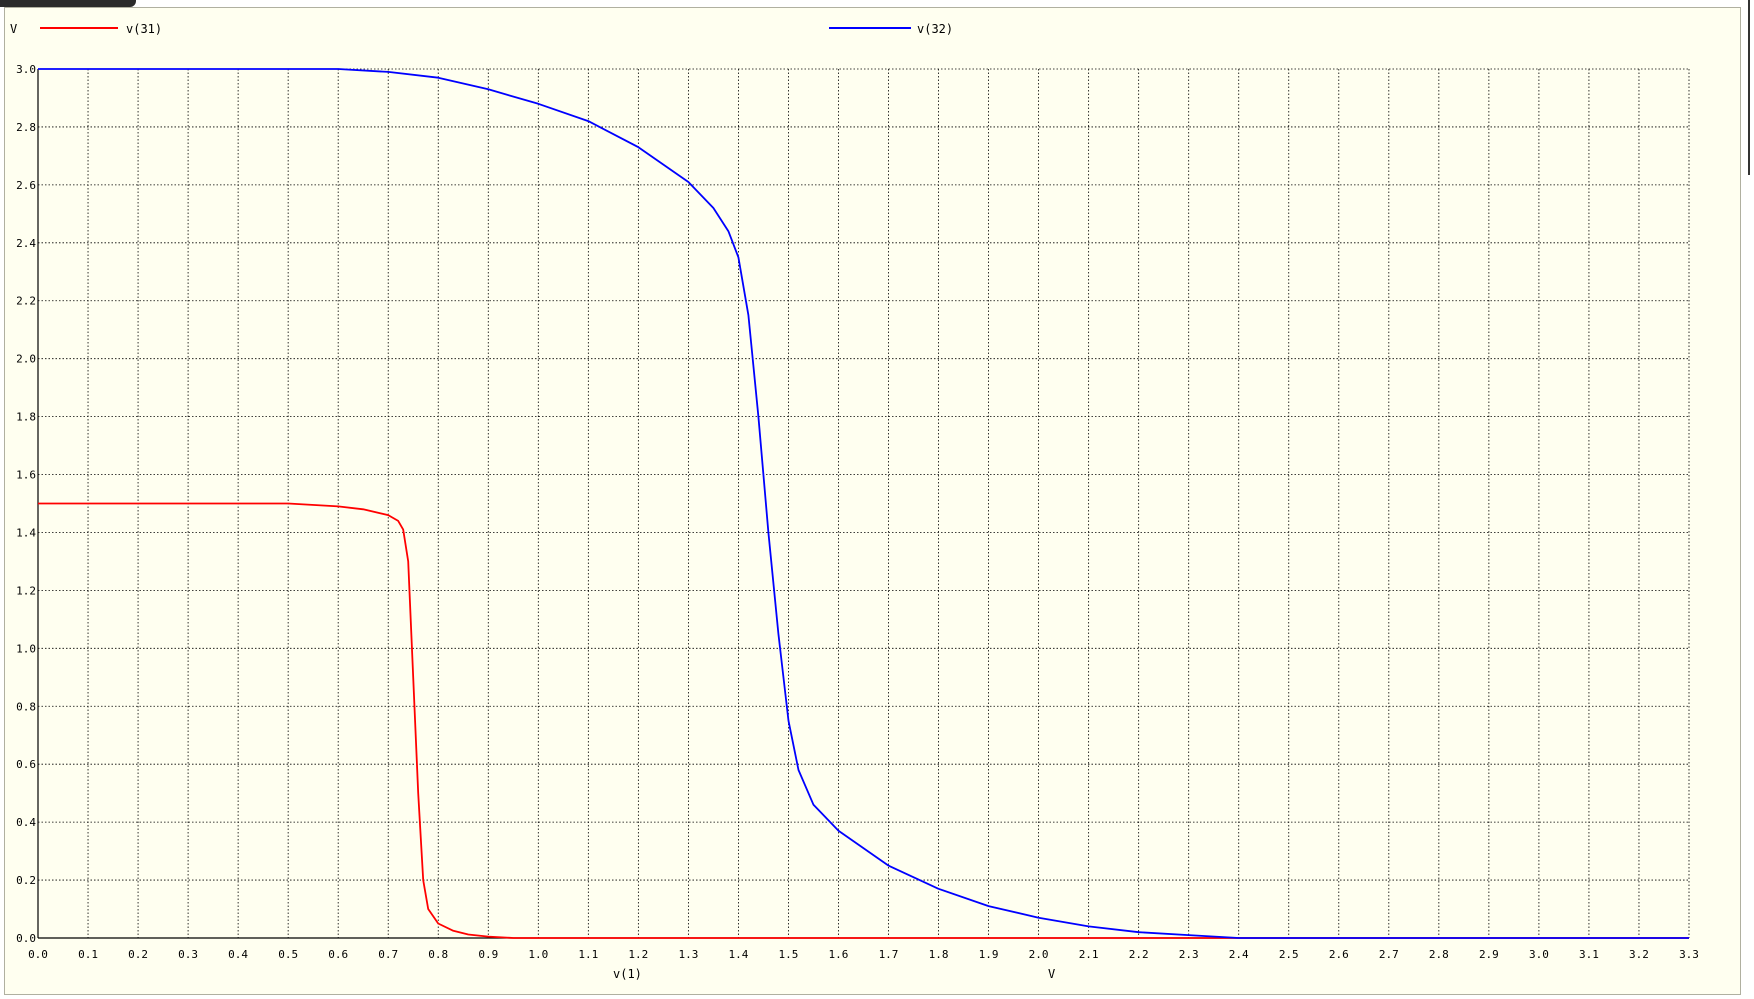  What do you see at coordinates (26, 648) in the screenshot?
I see `y-tick-label: 1.0` at bounding box center [26, 648].